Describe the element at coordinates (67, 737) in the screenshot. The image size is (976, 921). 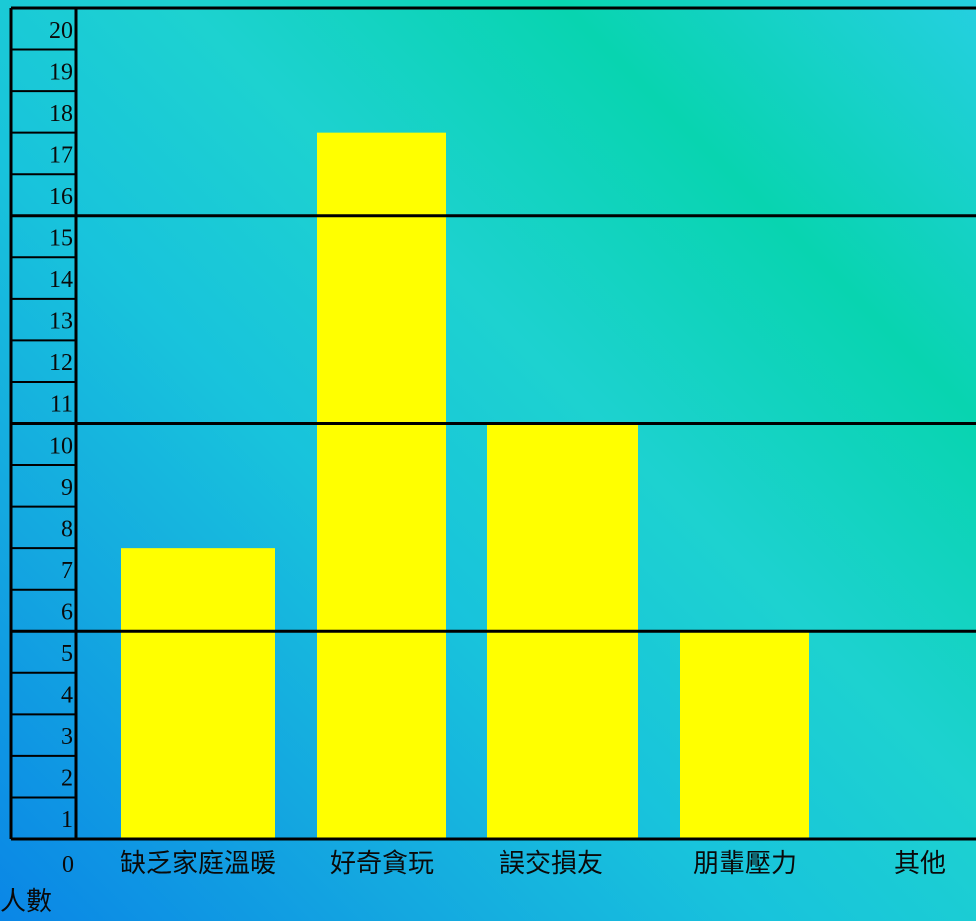
I see `y-tick-label-3: 3` at that location.